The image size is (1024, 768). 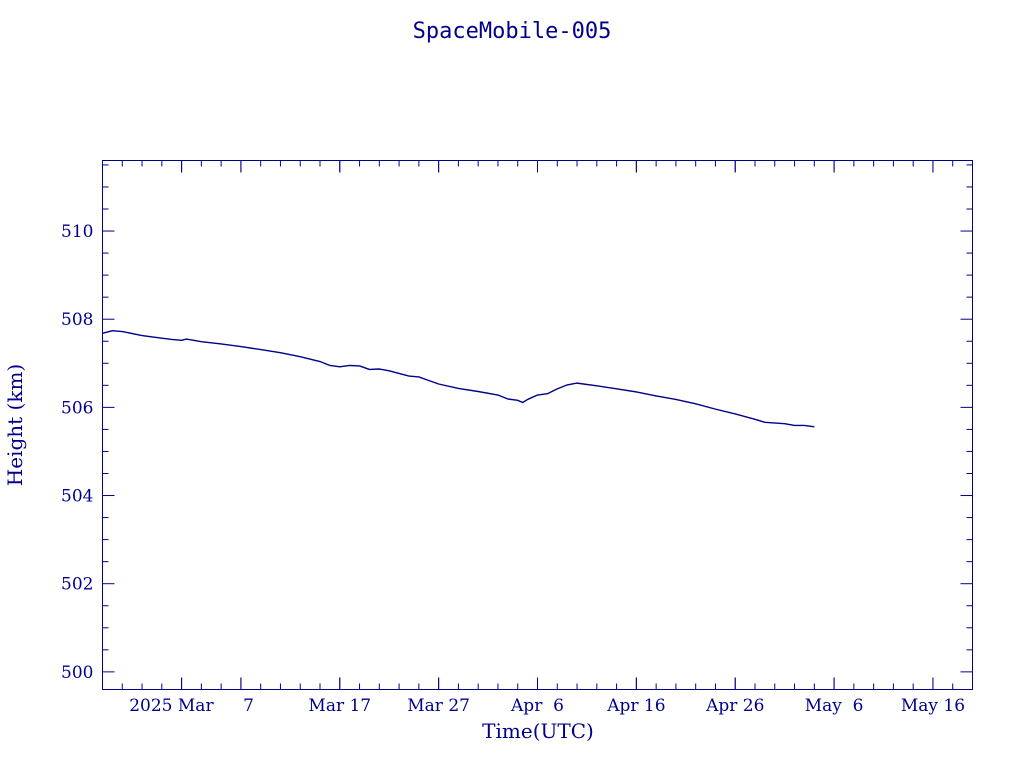 What do you see at coordinates (538, 731) in the screenshot?
I see `x-axis-title: Time(UTC)` at bounding box center [538, 731].